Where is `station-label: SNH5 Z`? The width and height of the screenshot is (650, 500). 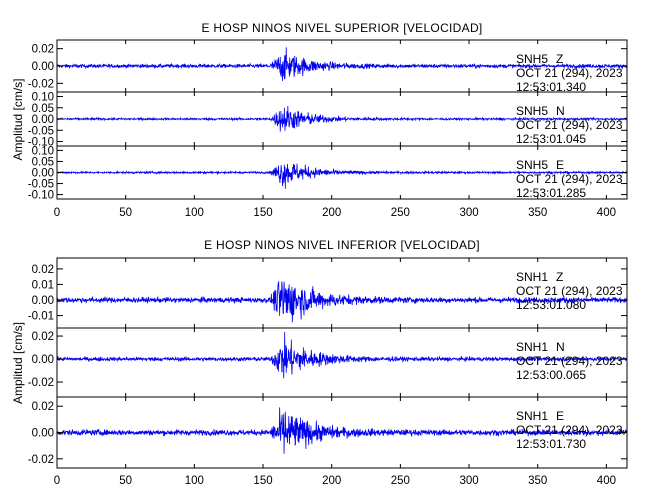 station-label: SNH5 Z is located at coordinates (539, 59).